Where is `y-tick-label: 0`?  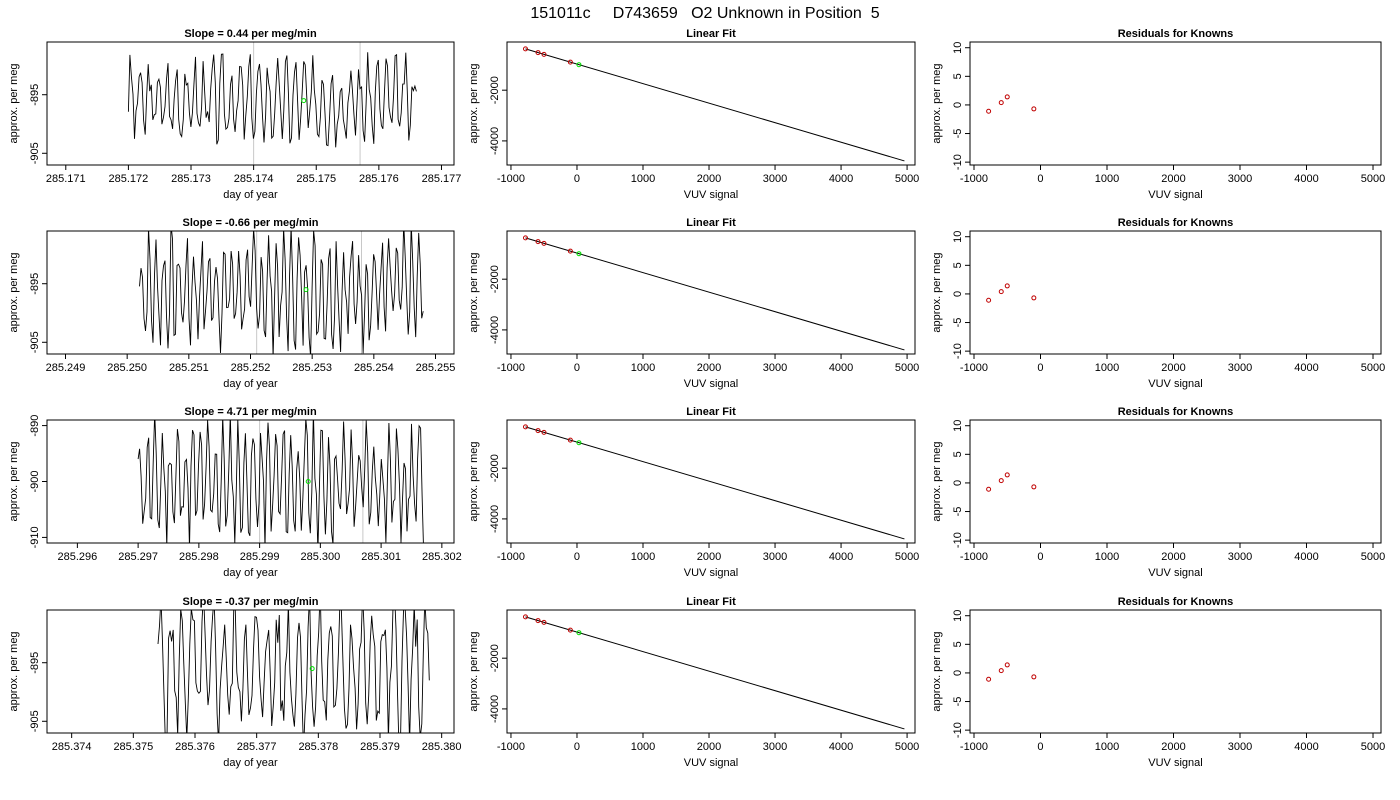 y-tick-label: 0 is located at coordinates (958, 294).